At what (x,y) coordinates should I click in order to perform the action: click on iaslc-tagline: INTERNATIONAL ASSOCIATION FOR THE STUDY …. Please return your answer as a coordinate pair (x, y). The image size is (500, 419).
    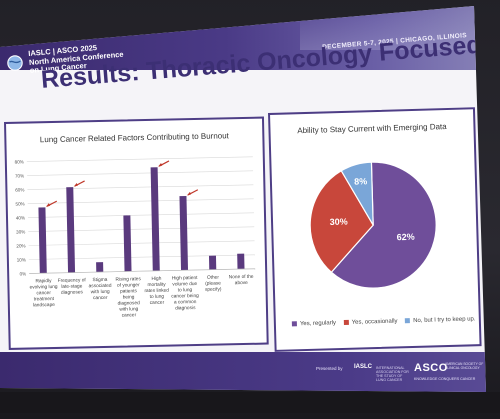
    Looking at the image, I should click on (392, 374).